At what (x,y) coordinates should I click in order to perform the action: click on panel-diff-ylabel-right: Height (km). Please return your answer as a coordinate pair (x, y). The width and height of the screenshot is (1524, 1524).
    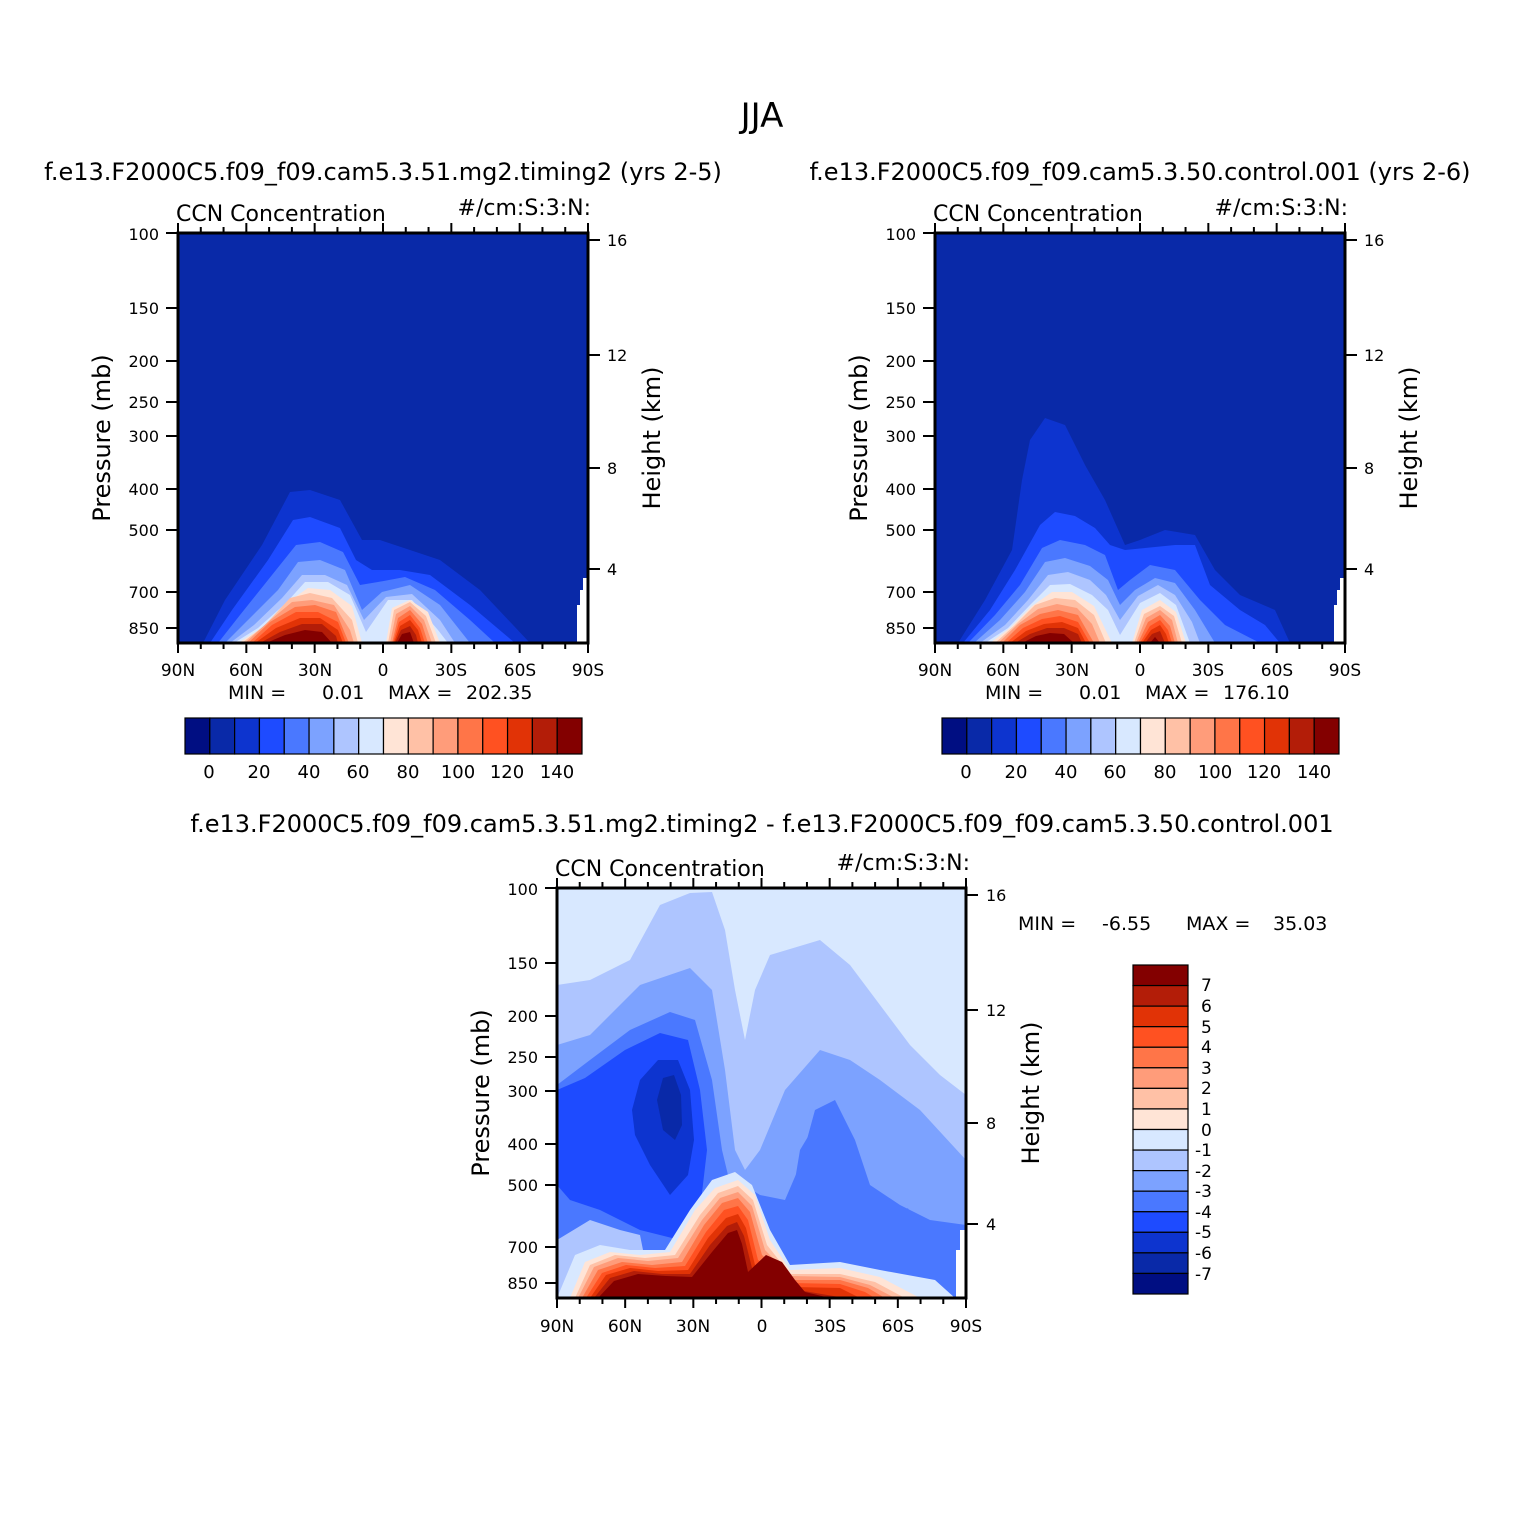
    Looking at the image, I should click on (1031, 1093).